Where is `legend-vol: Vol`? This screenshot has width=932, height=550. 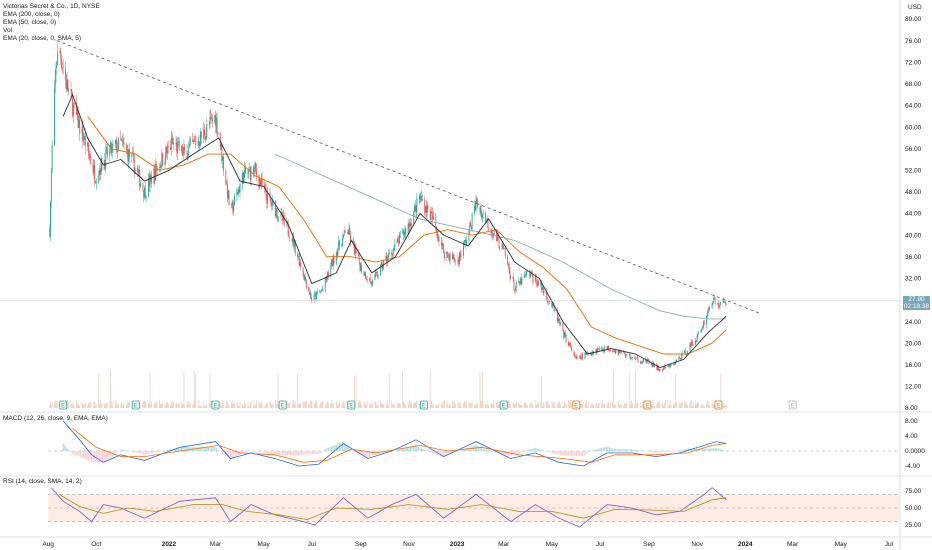
legend-vol: Vol is located at coordinates (8, 30).